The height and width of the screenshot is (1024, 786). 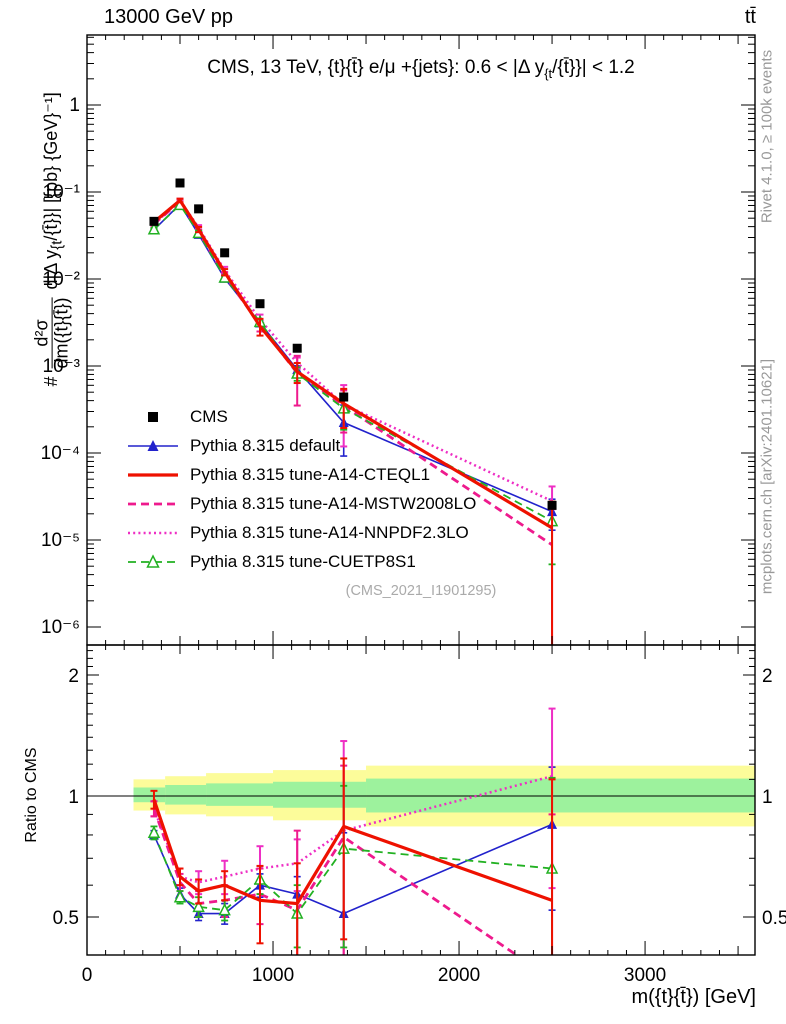 What do you see at coordinates (153, 503) in the screenshot?
I see `legend-marker-a14-mstw2008lo` at bounding box center [153, 503].